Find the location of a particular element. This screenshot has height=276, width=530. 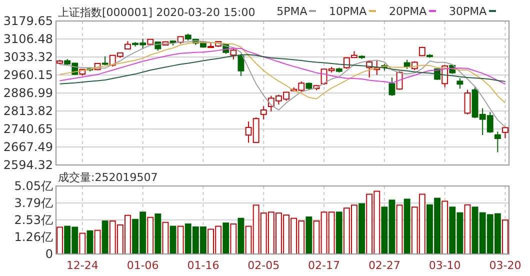

y-tick-label: 3179.65 is located at coordinates (28, 21).